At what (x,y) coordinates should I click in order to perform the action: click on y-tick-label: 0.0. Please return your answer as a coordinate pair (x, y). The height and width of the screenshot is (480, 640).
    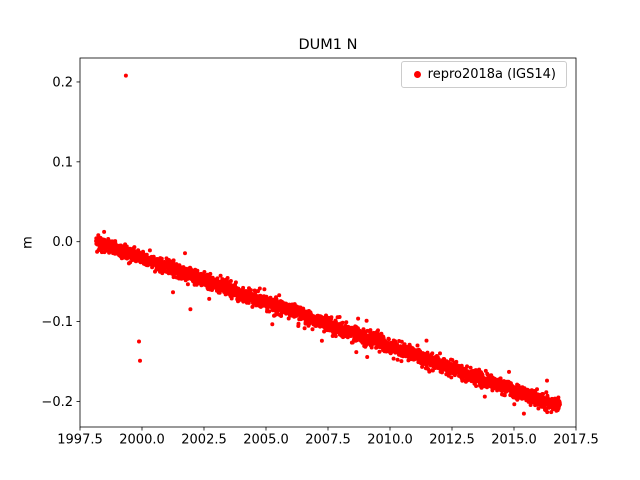
    Looking at the image, I should click on (62, 242).